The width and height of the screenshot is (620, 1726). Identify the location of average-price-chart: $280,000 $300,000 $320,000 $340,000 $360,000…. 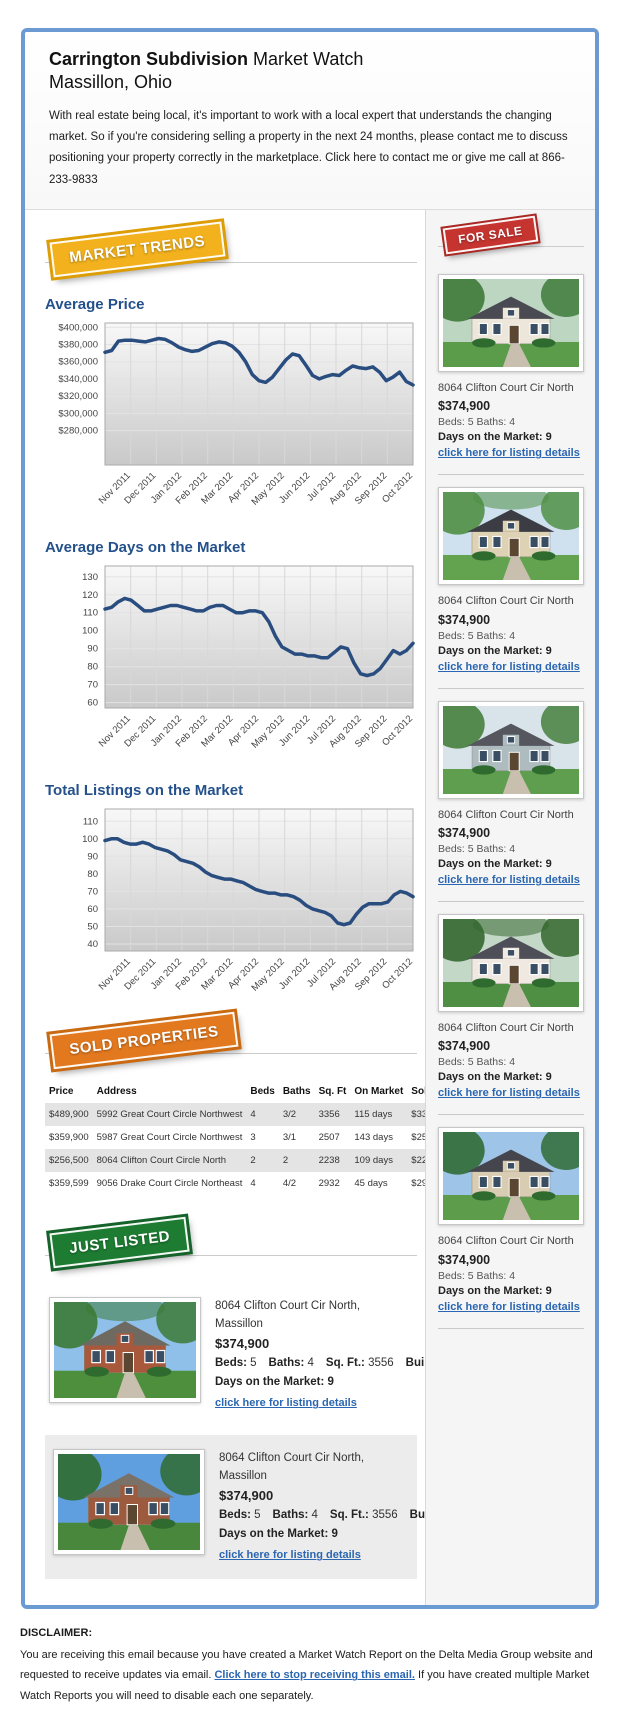
(231, 421).